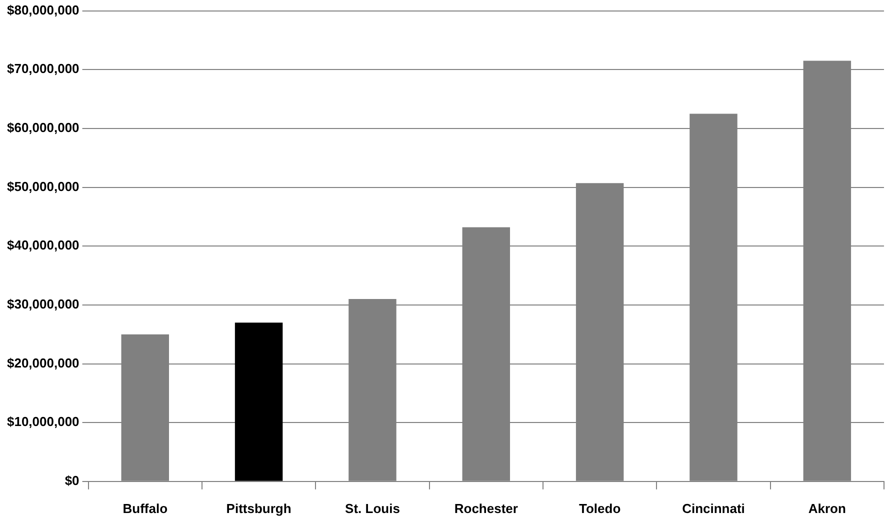 This screenshot has width=886, height=531. What do you see at coordinates (43, 422) in the screenshot?
I see `y-tick-label: $10,000,000` at bounding box center [43, 422].